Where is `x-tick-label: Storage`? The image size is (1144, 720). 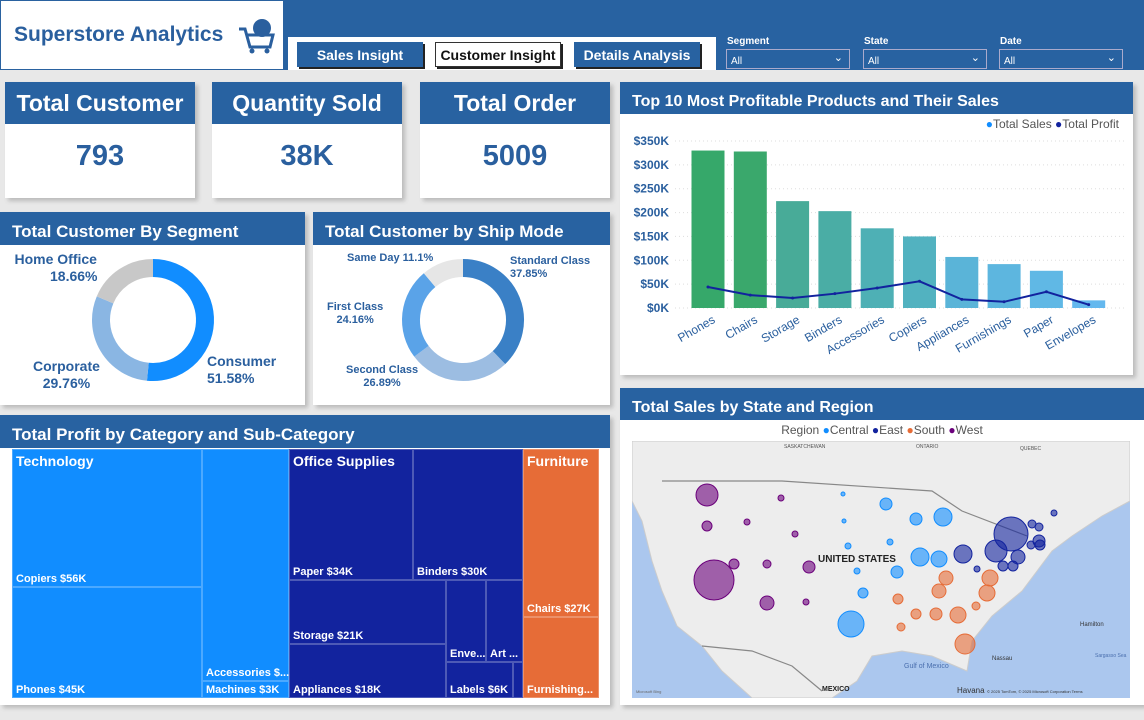 x-tick-label: Storage is located at coordinates (781, 328).